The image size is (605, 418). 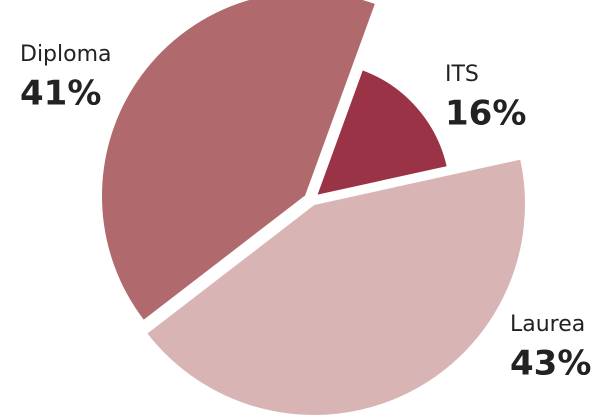 I want to click on slice-label: Diploma, so click(x=66, y=54).